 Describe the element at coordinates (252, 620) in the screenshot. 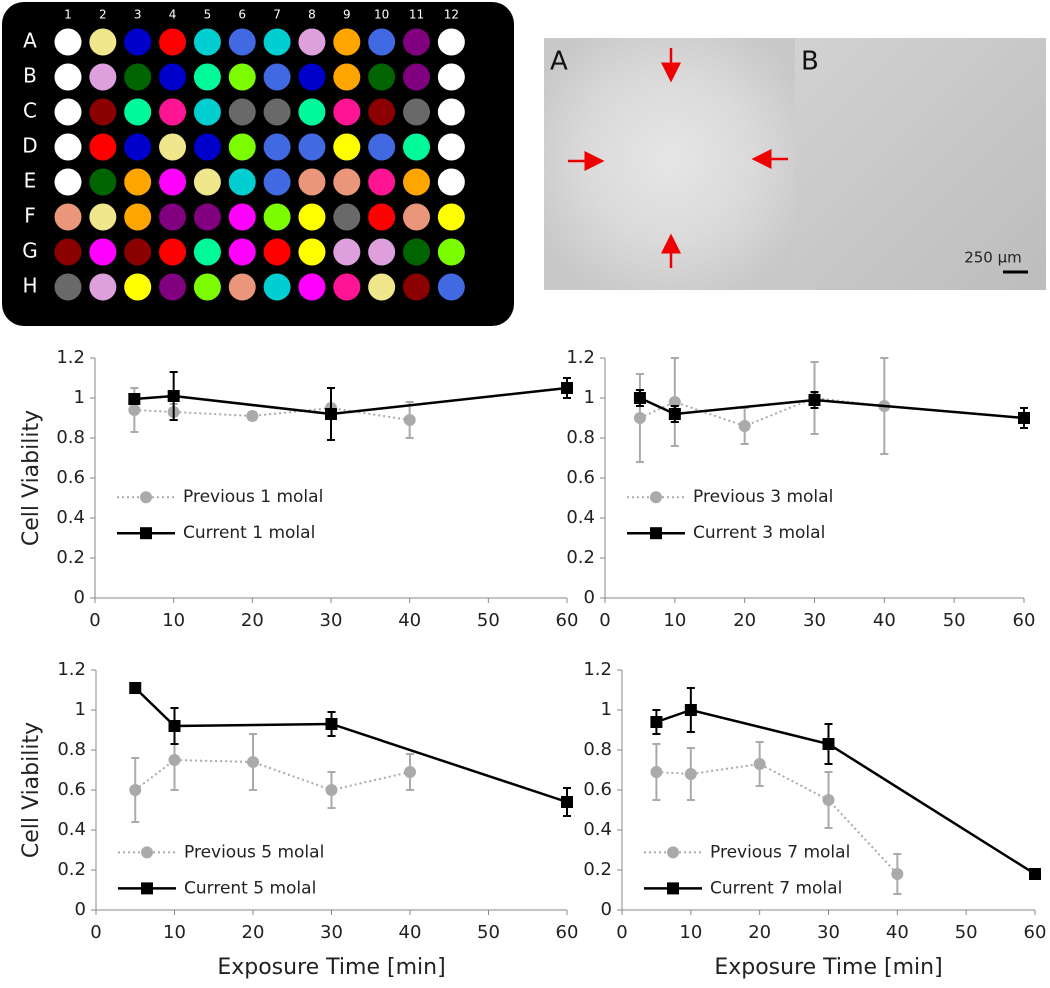

I see `x-tick-label: 20` at that location.